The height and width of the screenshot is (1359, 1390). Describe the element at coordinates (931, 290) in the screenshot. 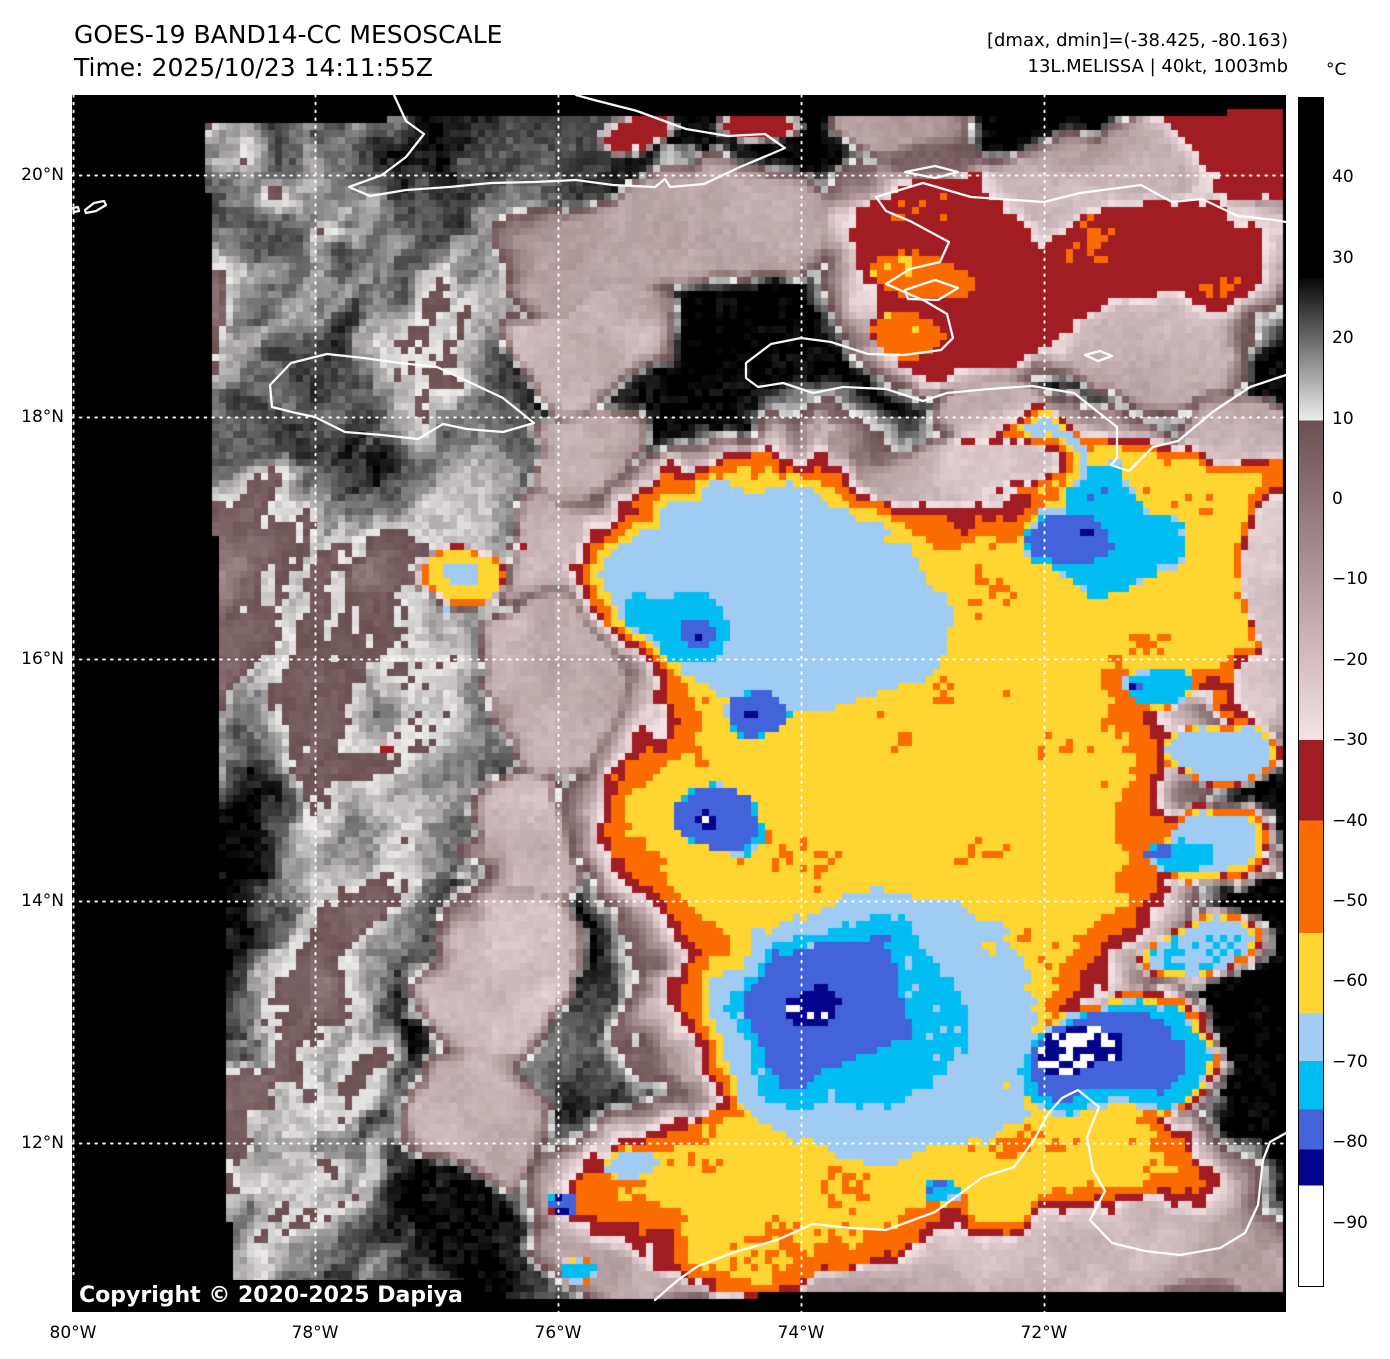

I see `coastline-gonave` at that location.